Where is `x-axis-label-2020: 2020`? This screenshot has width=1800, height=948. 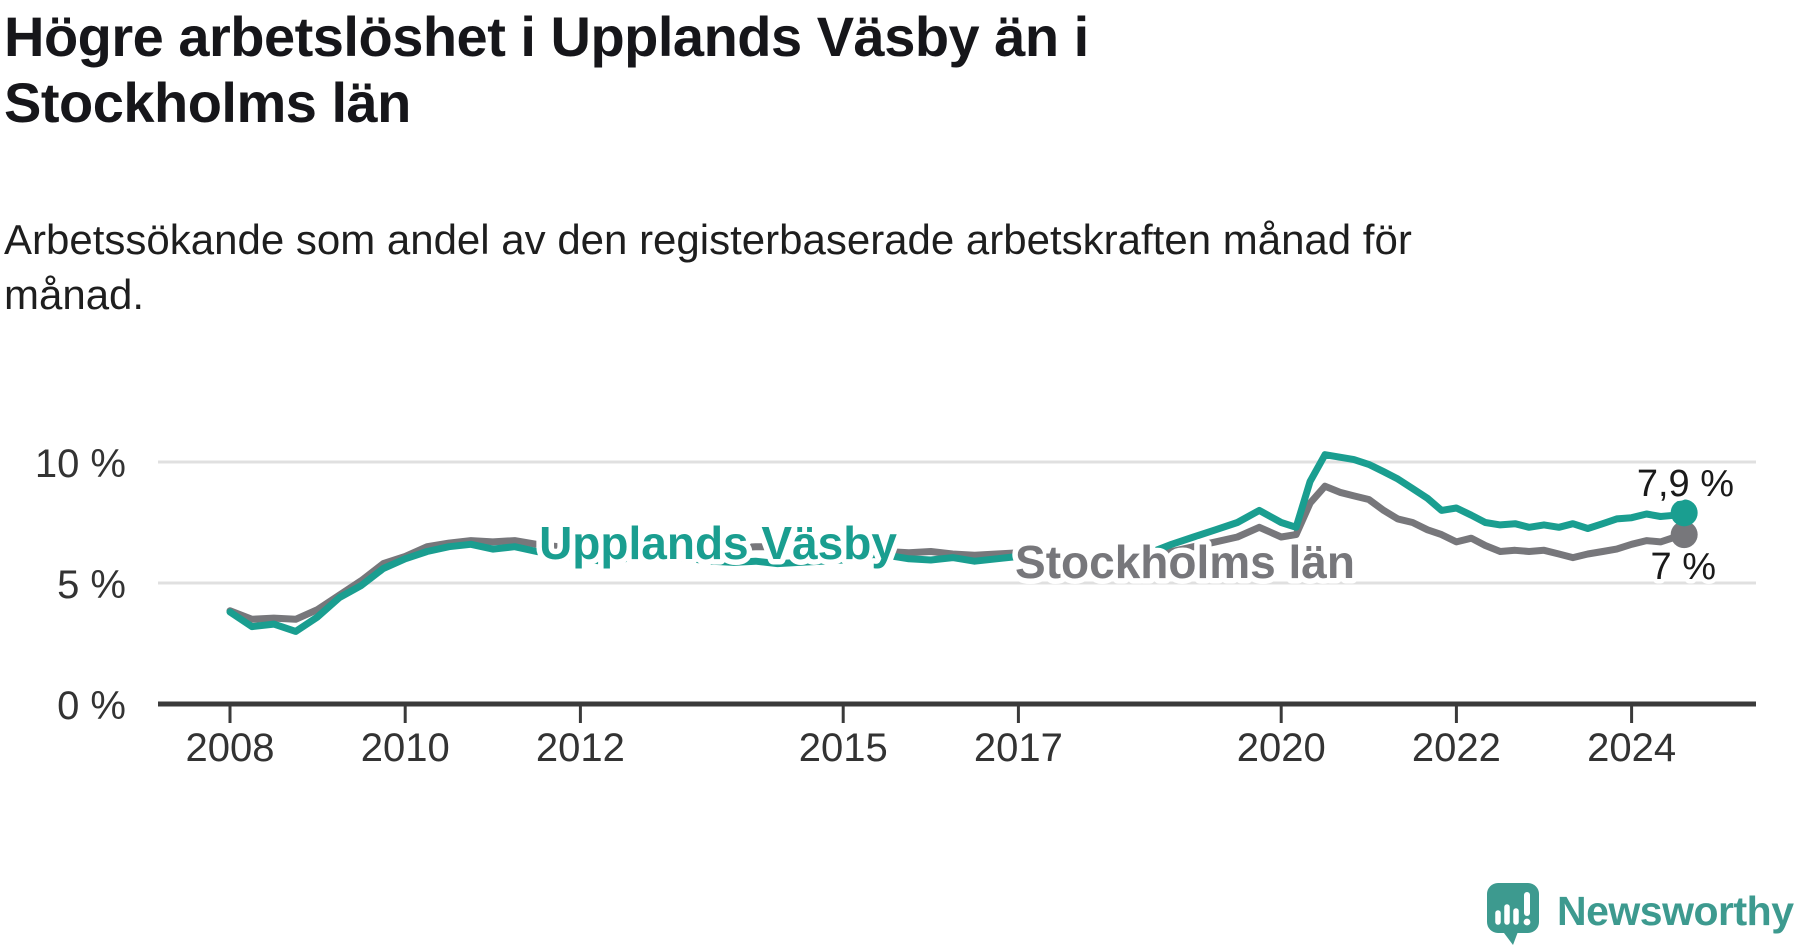
x-axis-label-2020: 2020 is located at coordinates (1281, 748).